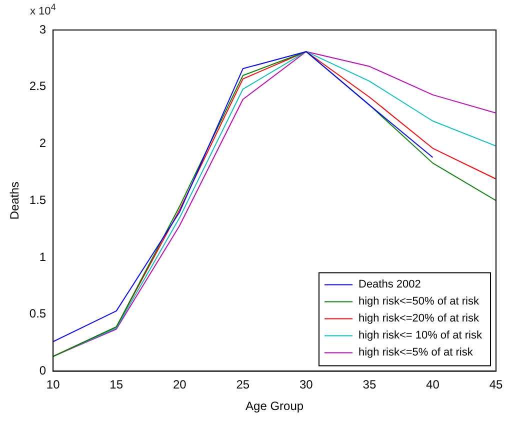 The image size is (512, 422). Describe the element at coordinates (42, 29) in the screenshot. I see `y-tick-label: 3` at that location.